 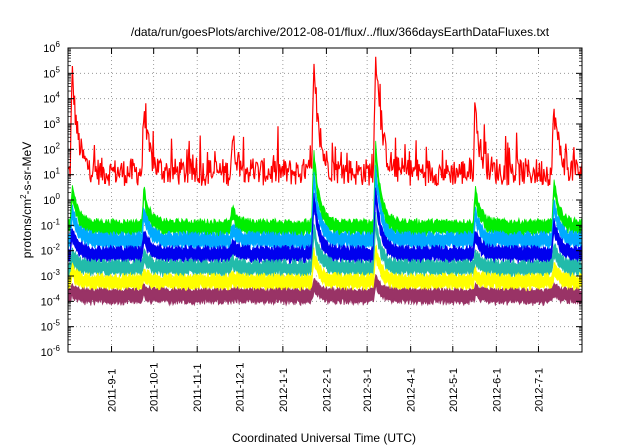 What do you see at coordinates (284, 390) in the screenshot?
I see `x-tick-label: 2012-1-1` at bounding box center [284, 390].